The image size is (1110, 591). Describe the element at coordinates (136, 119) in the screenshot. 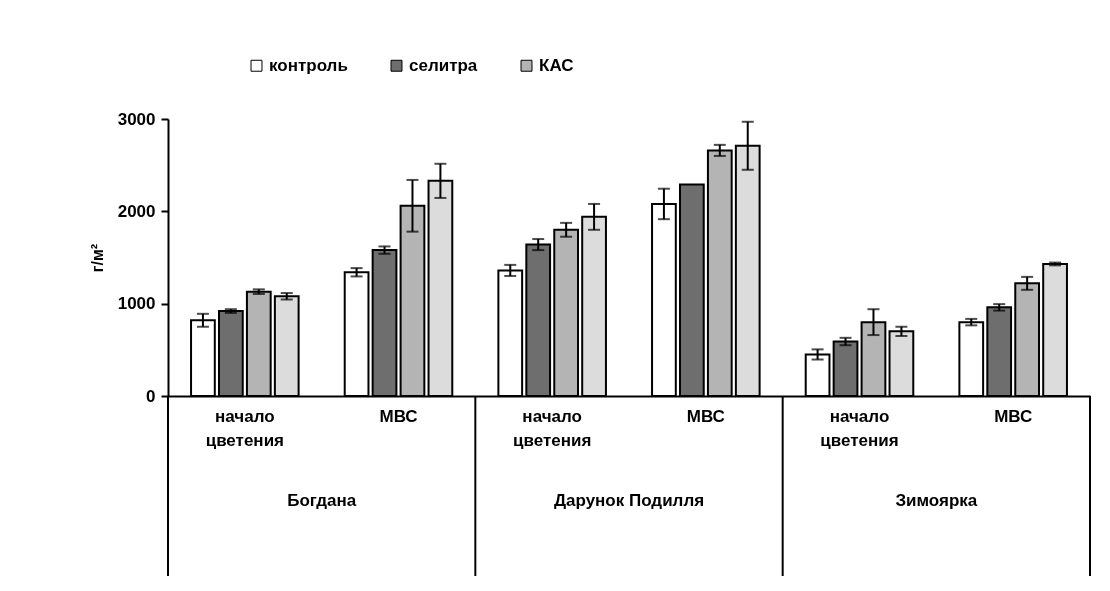

I see `y-tick-label: 3000` at that location.